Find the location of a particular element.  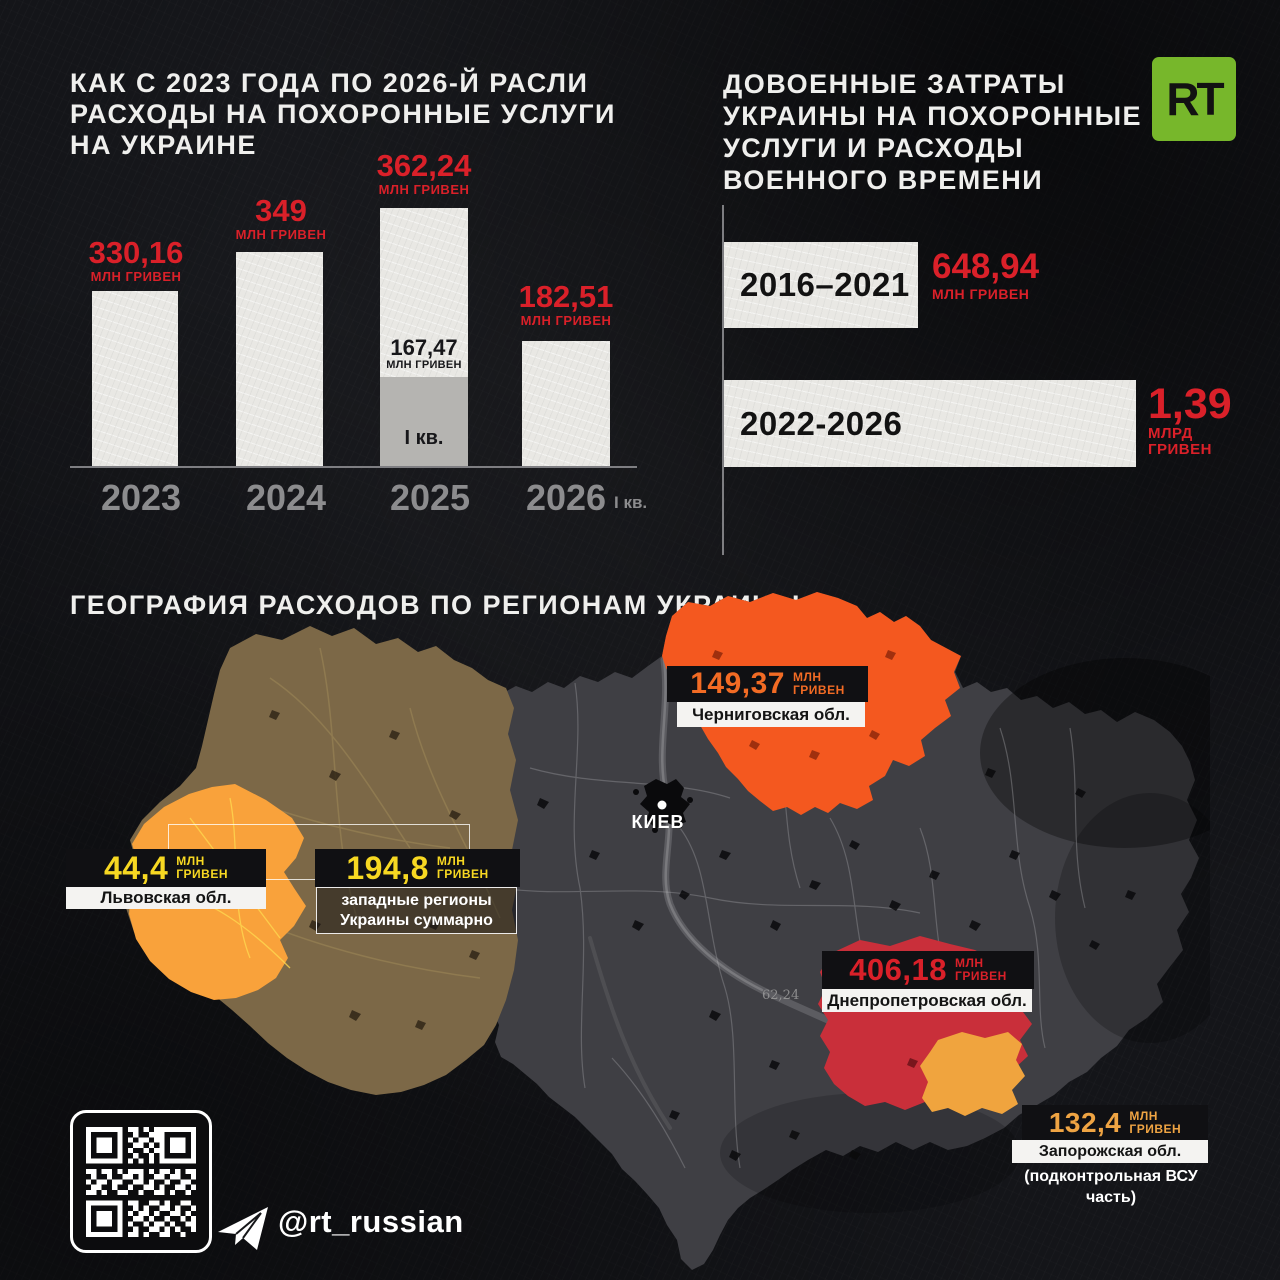

hbar-value-2022-2026: 1,39 МЛРД ГРИВЕН is located at coordinates (1190, 420).